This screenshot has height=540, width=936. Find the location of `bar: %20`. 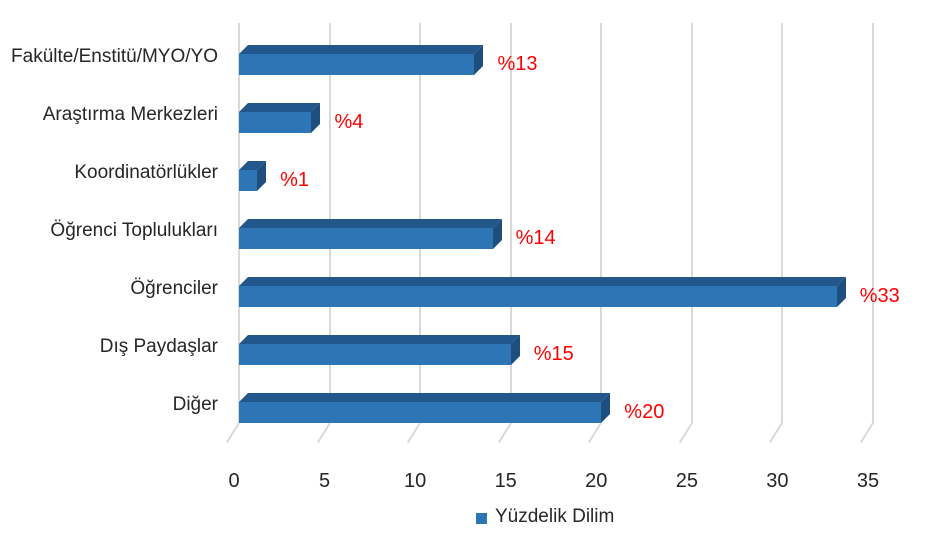

bar: %20 is located at coordinates (556, 408).